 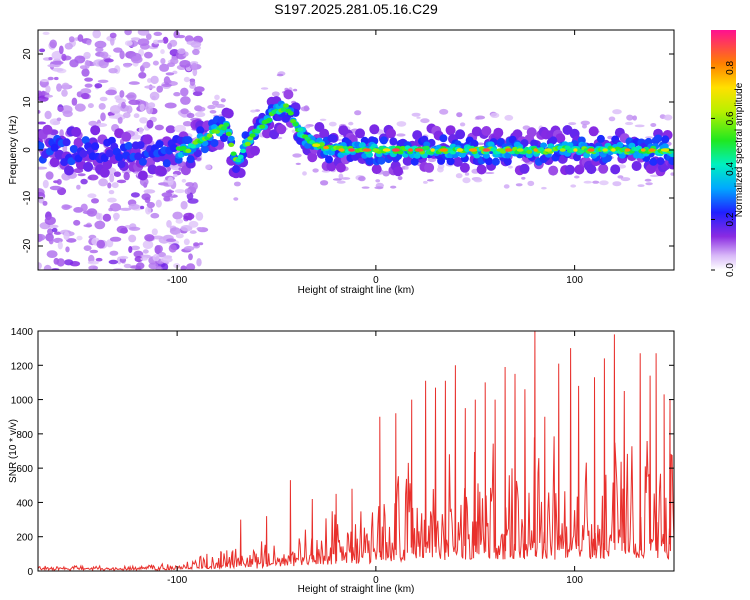 I want to click on spectrogram-y-tick-label: 20, so click(x=27, y=54).